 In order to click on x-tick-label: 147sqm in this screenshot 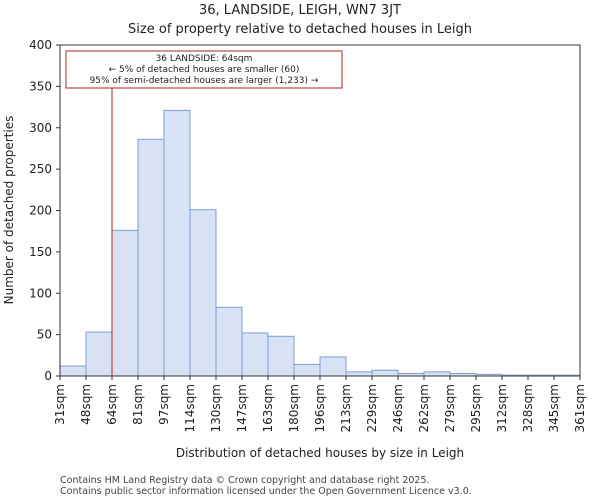, I will do `click(242, 408)`.